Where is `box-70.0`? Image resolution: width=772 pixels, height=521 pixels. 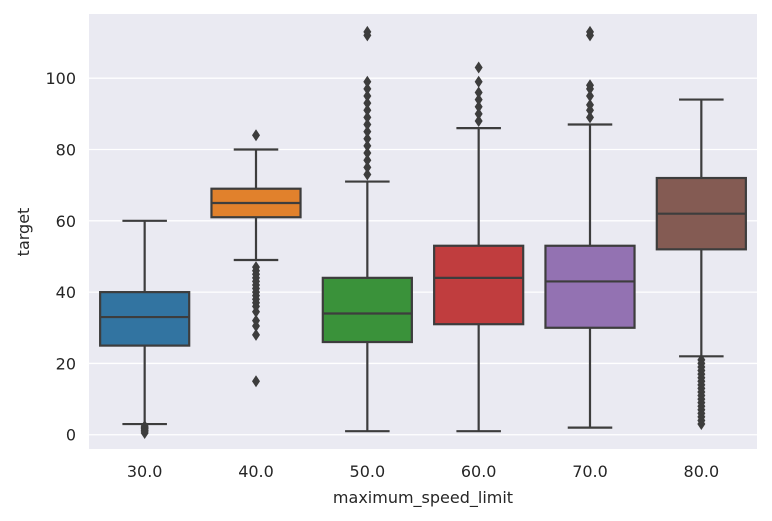
box-70.0 is located at coordinates (590, 227).